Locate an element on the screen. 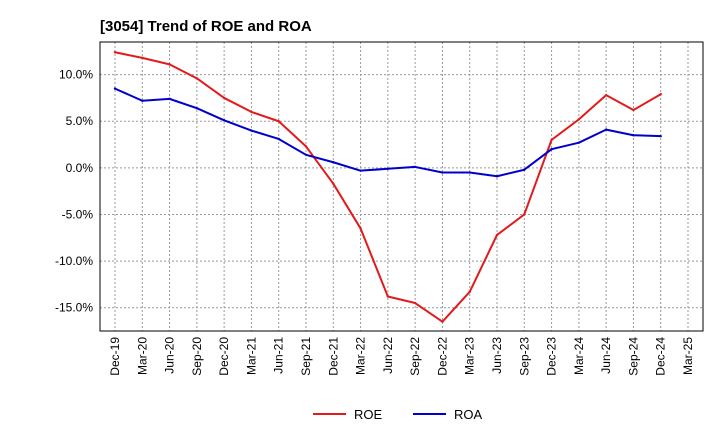 The height and width of the screenshot is (440, 720). x-tick-label: Sep-22 is located at coordinates (415, 356).